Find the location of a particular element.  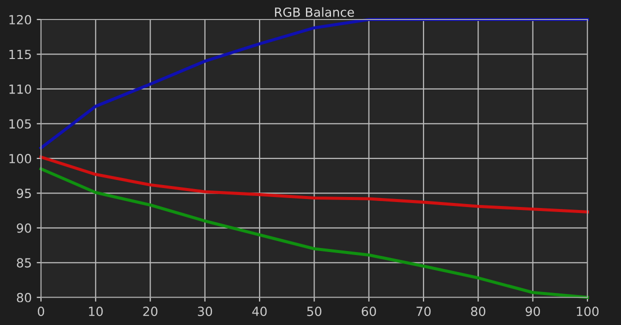

y-tick-label: 115 is located at coordinates (20, 55).